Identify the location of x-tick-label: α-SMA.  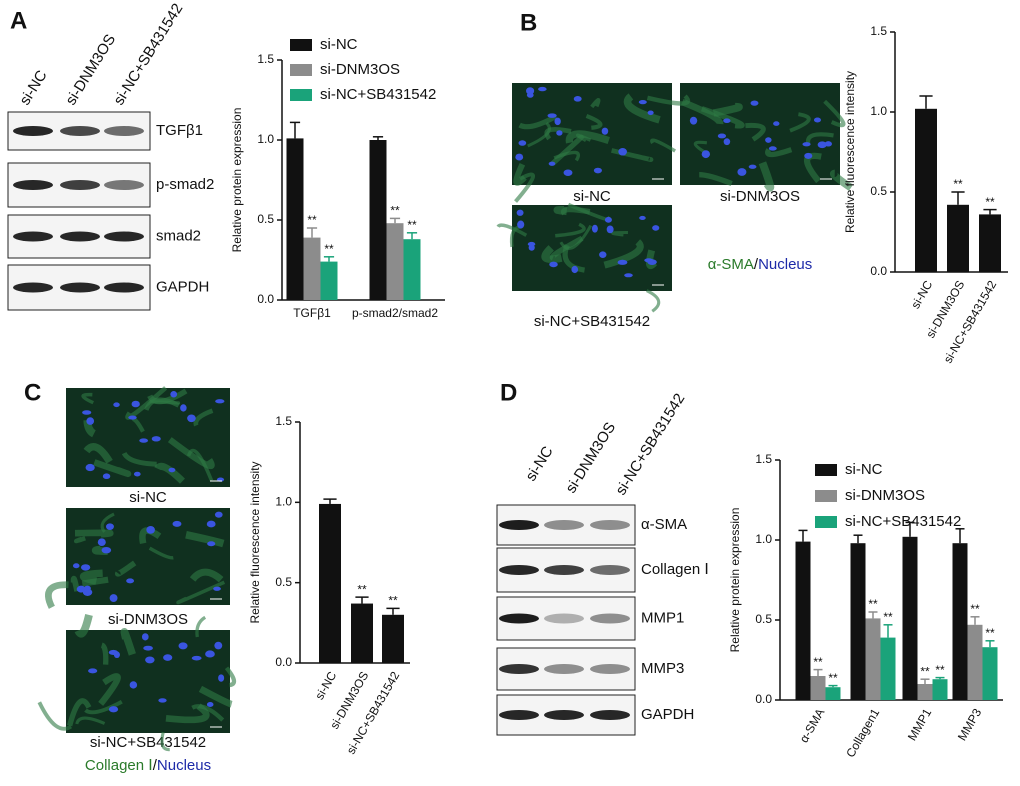
(812, 725).